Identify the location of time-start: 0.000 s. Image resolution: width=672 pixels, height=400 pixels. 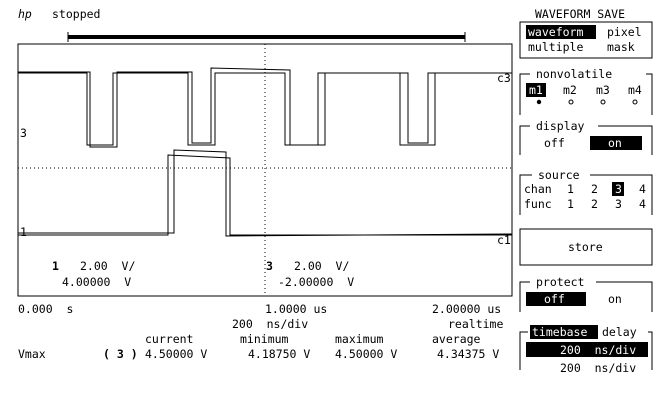
(45, 309).